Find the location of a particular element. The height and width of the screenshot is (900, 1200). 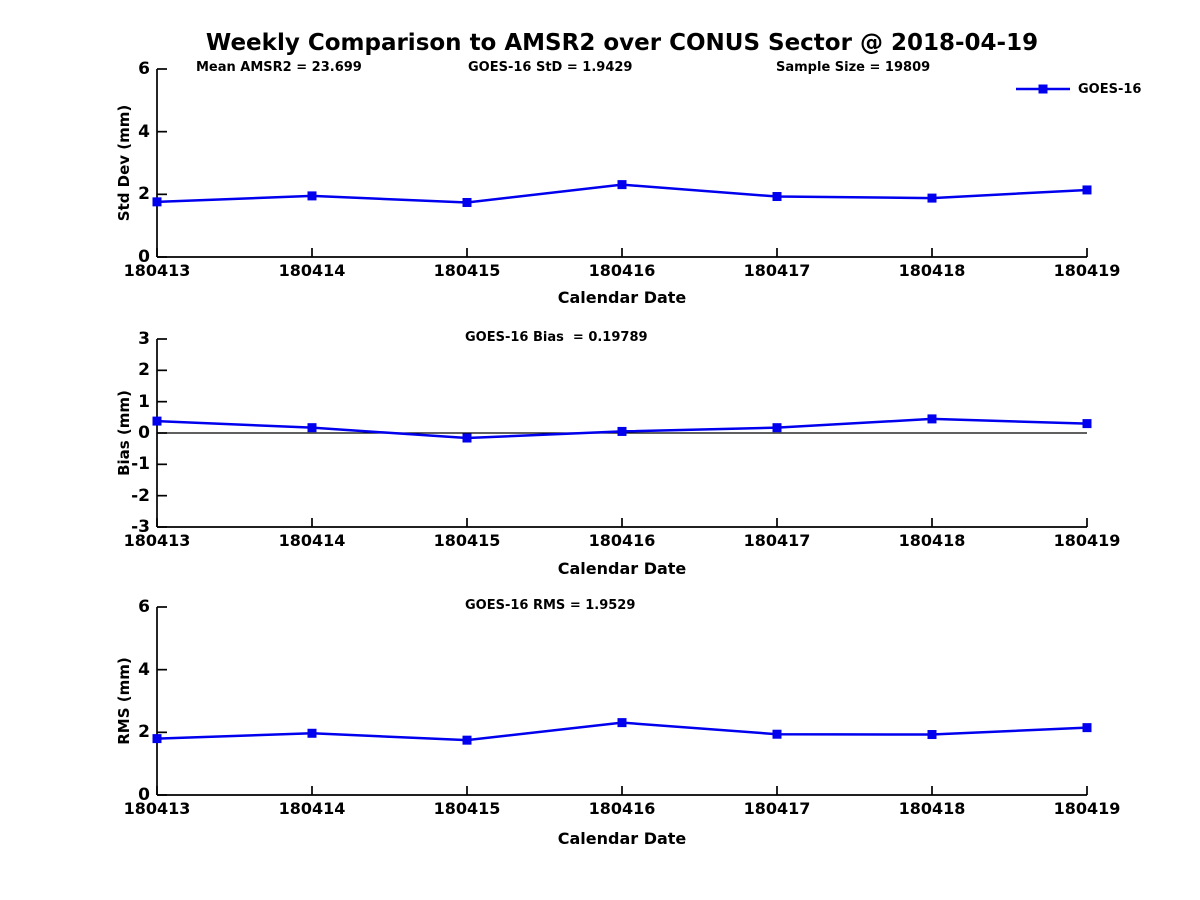

rms-vs-date-x-tick-label: 180413 is located at coordinates (157, 808).